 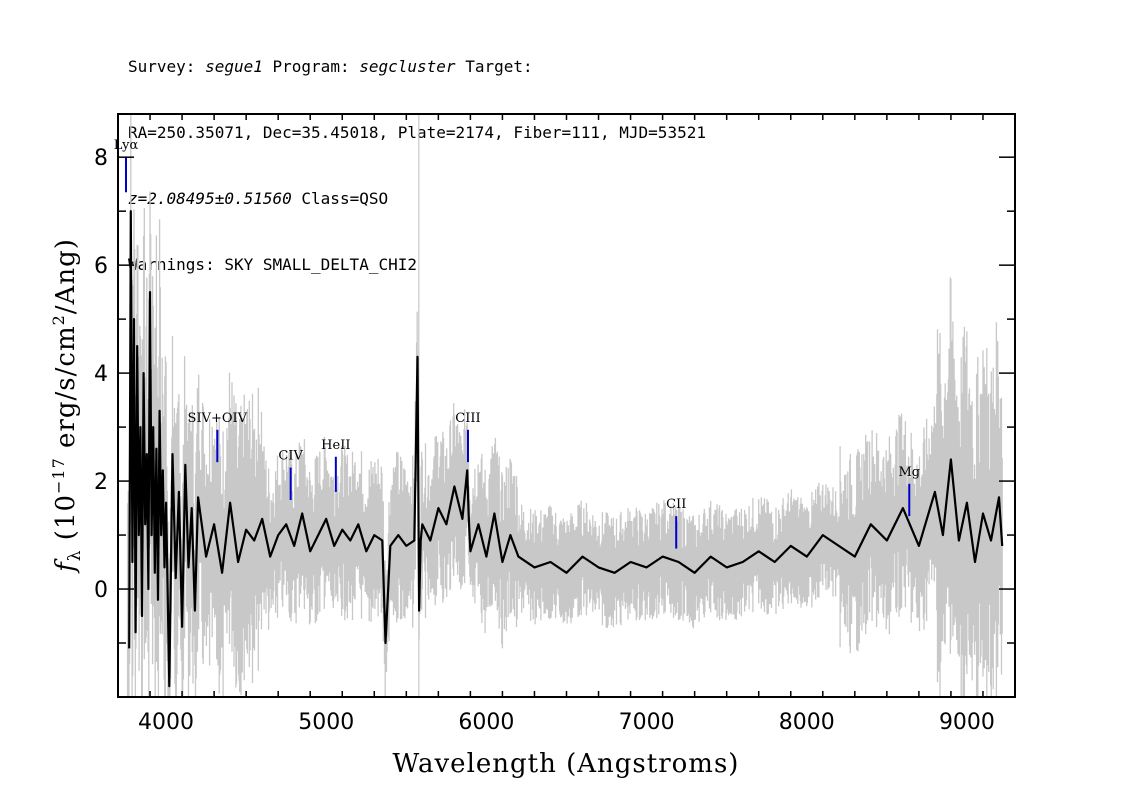 What do you see at coordinates (101, 158) in the screenshot?
I see `y-tick-label: 8` at bounding box center [101, 158].